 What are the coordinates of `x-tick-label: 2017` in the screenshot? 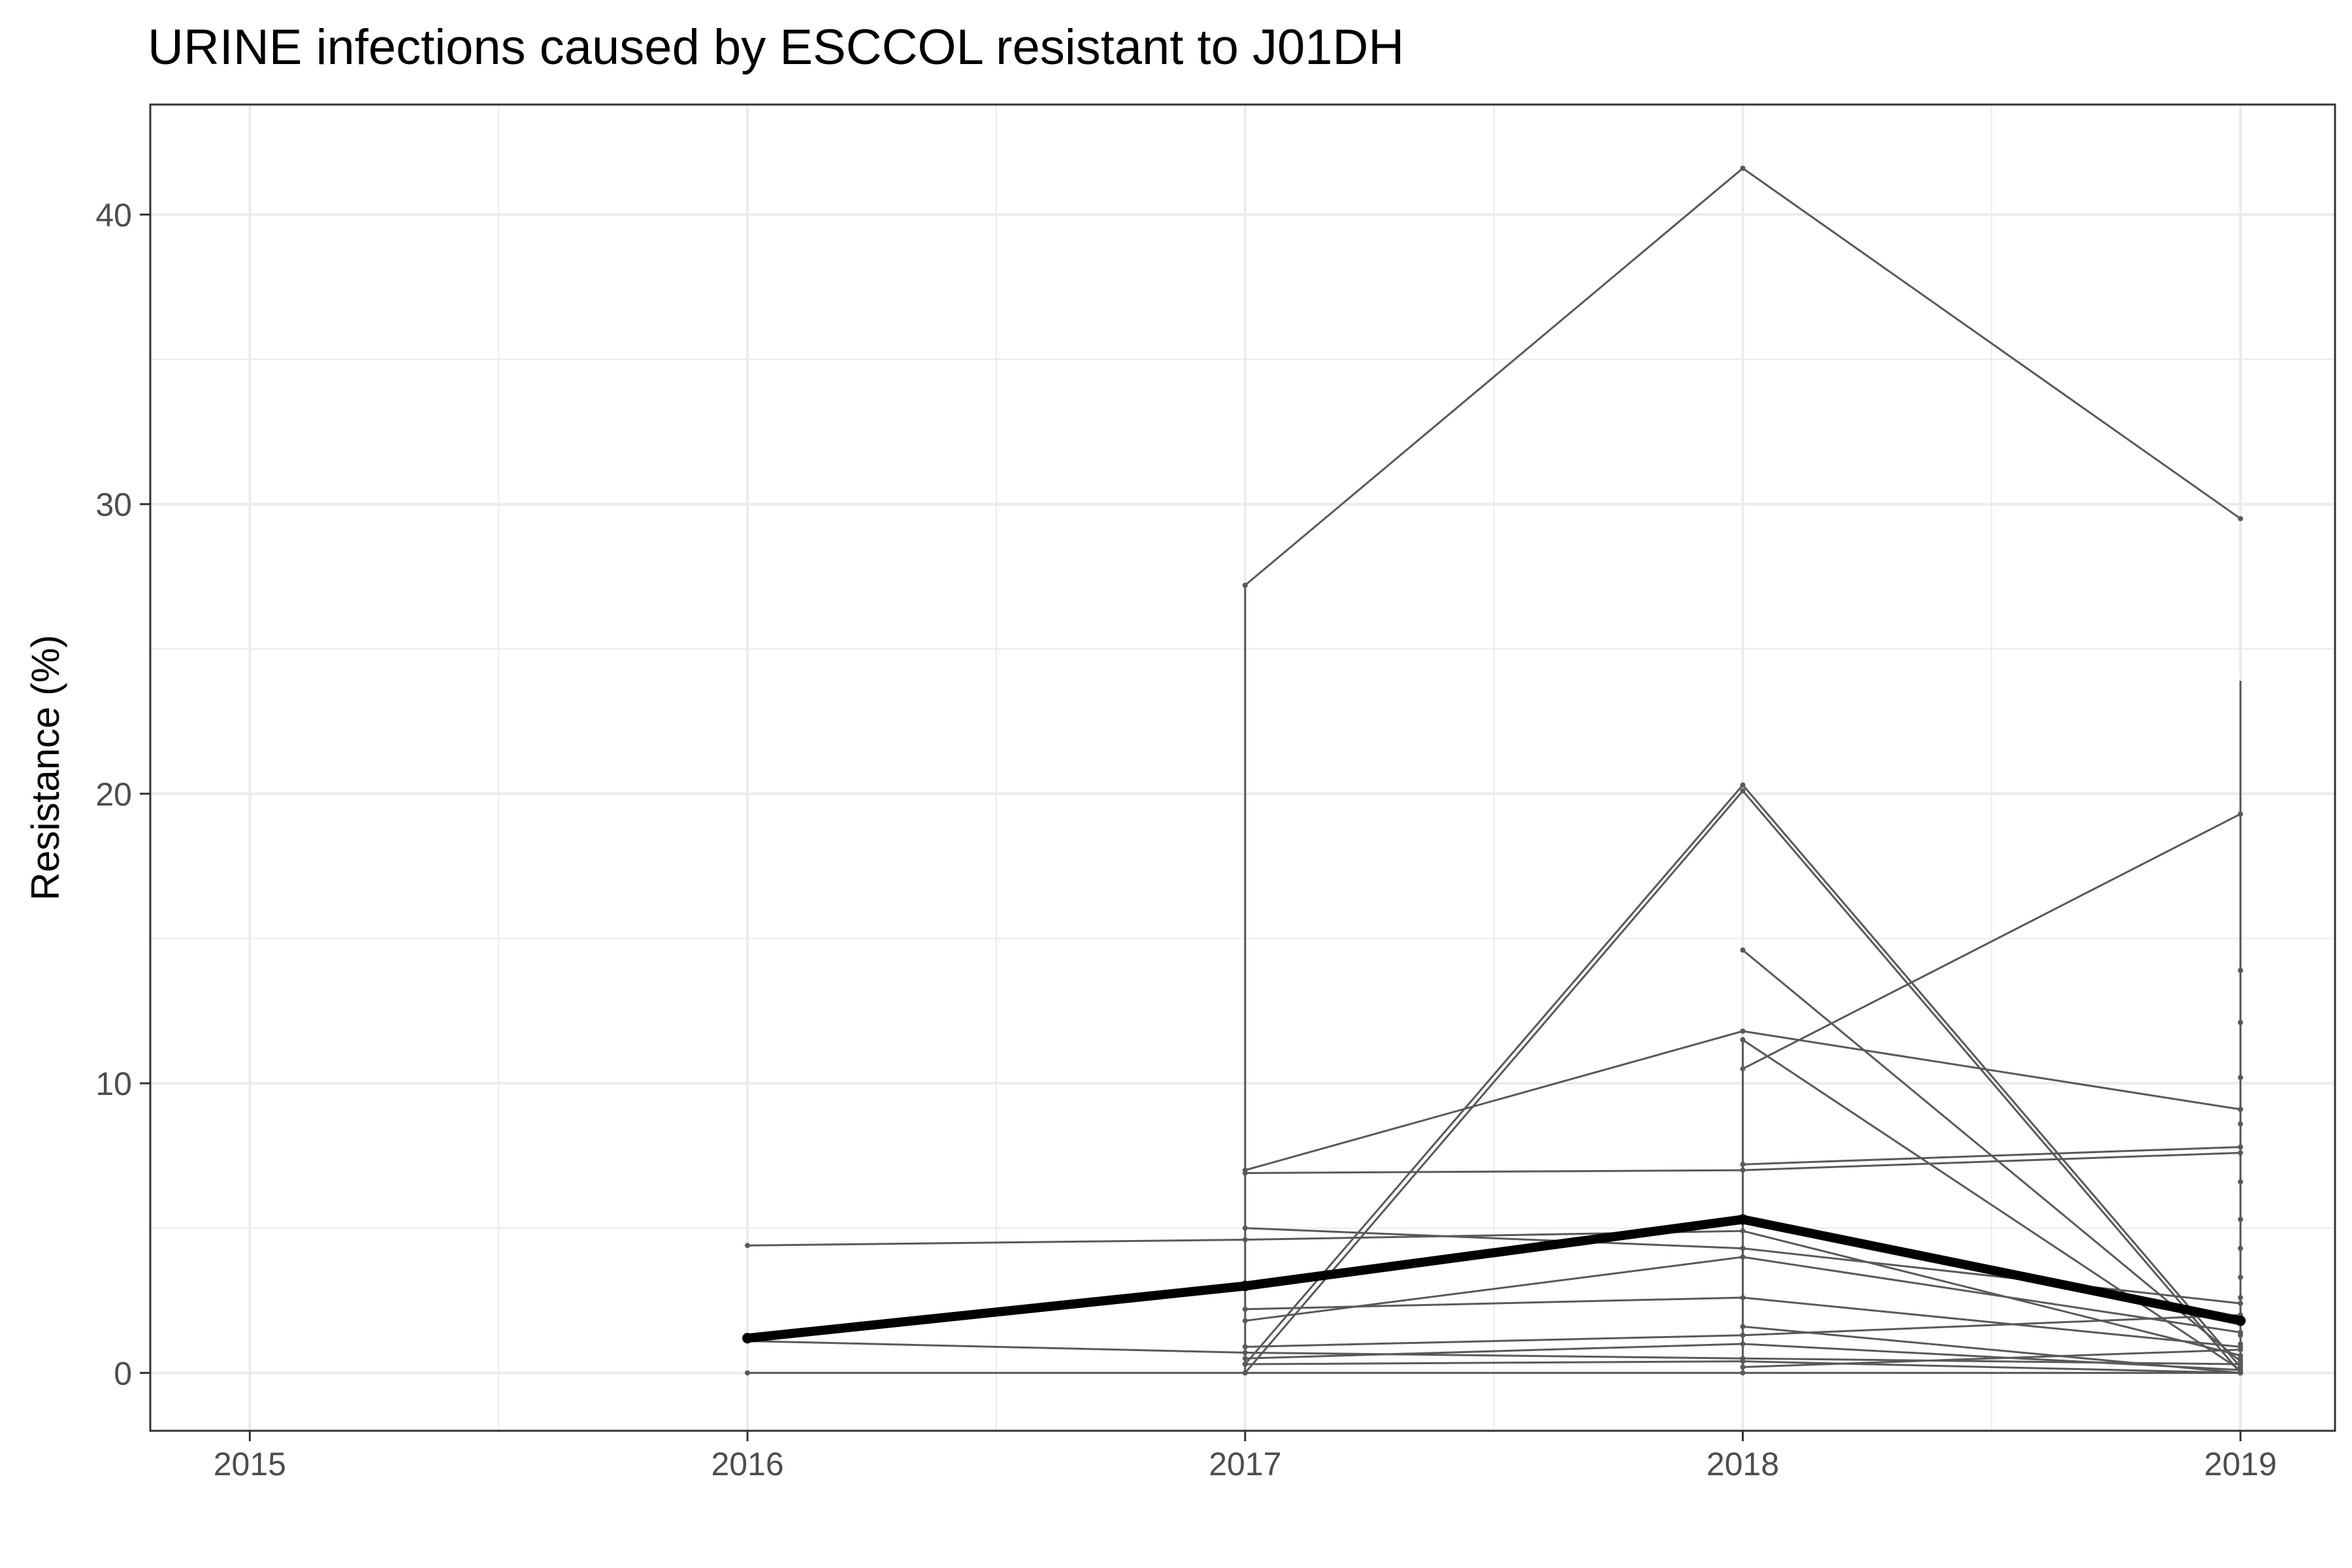 It's located at (1245, 1464).